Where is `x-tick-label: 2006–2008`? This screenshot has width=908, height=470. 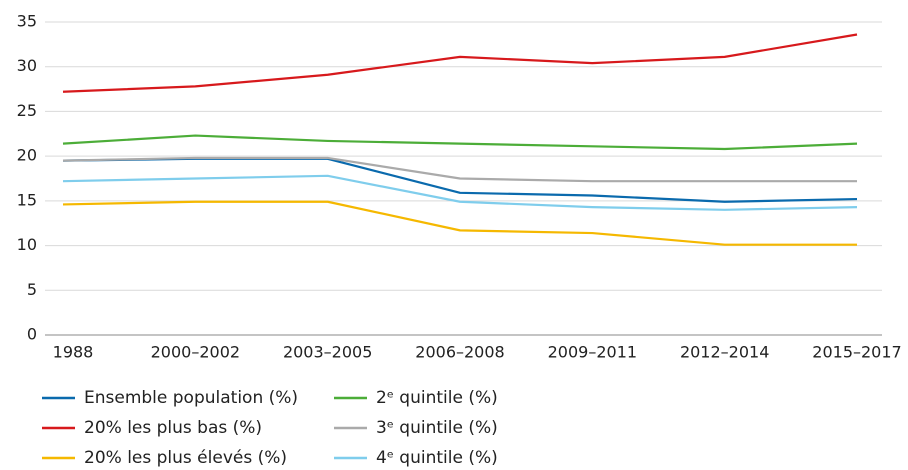
x-tick-label: 2006–2008 is located at coordinates (459, 352).